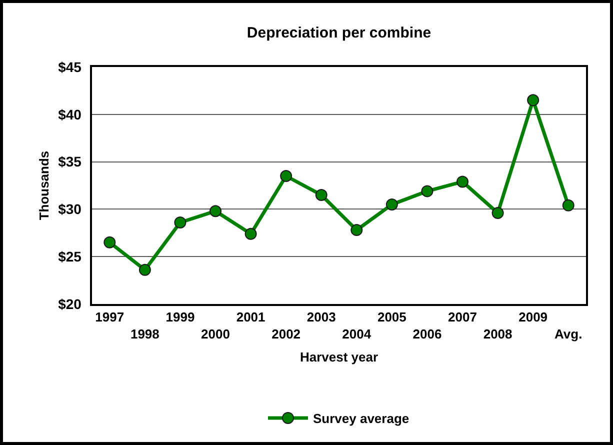 This screenshot has height=445, width=613. I want to click on legend-label: Survey average, so click(361, 418).